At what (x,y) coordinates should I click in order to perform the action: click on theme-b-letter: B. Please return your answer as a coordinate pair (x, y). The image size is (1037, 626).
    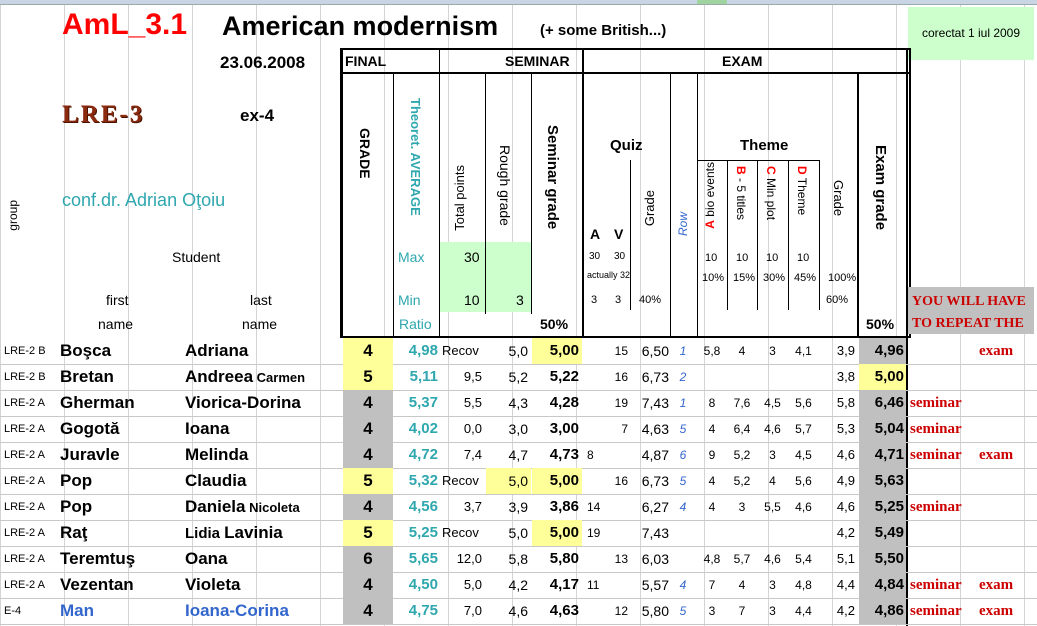
    Looking at the image, I should click on (741, 170).